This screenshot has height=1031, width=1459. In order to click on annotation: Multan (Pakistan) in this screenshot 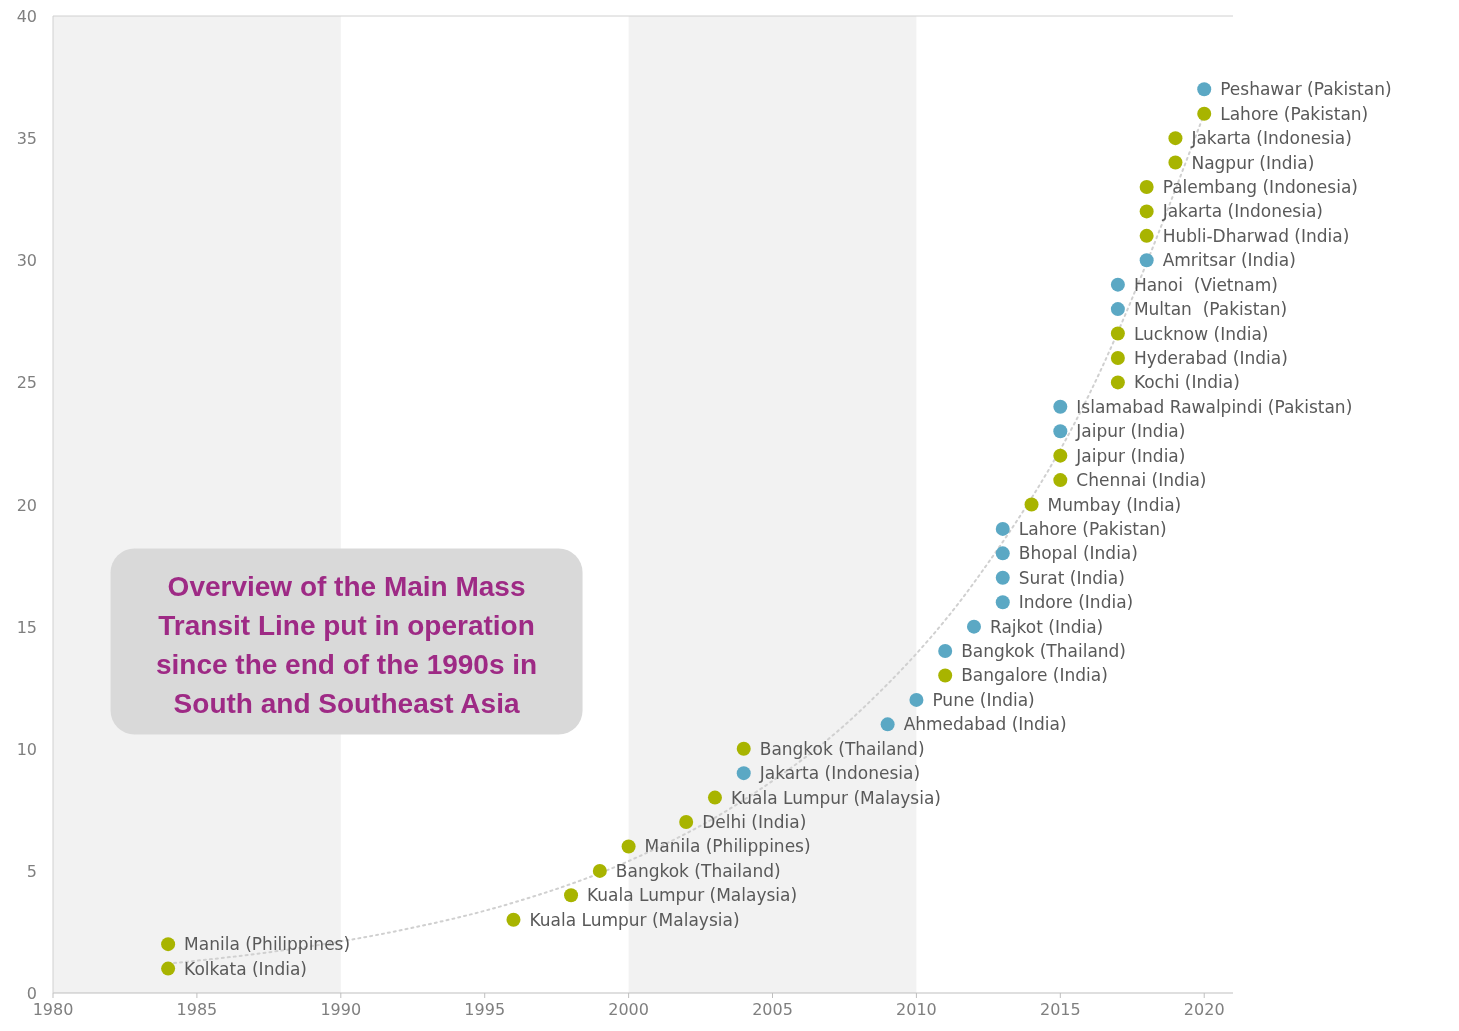, I will do `click(1210, 309)`.